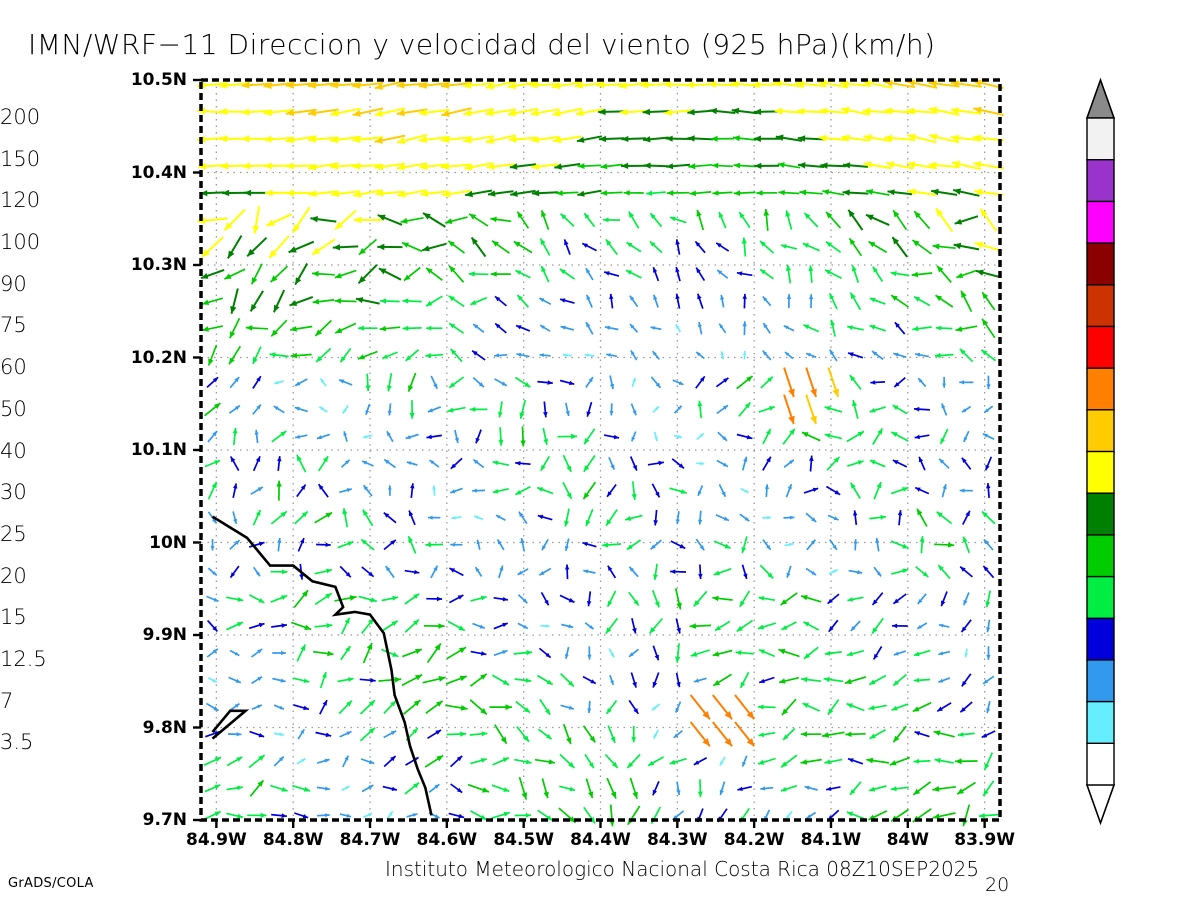  I want to click on colorbar-tick-label: 7, so click(7, 700).